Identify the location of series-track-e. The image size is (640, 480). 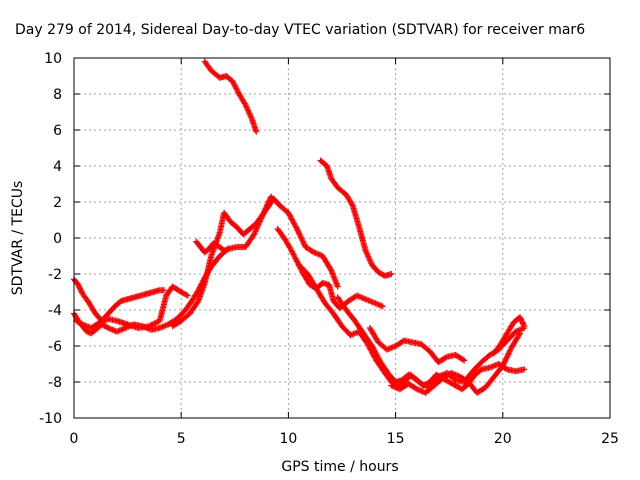
(212, 247).